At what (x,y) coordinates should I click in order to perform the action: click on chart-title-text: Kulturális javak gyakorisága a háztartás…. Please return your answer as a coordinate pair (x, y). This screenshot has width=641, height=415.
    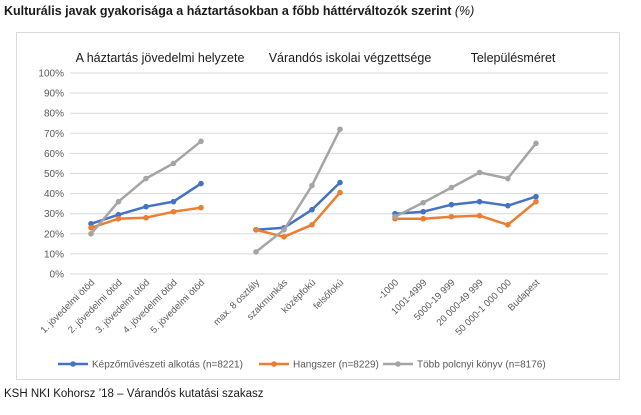
    Looking at the image, I should click on (228, 11).